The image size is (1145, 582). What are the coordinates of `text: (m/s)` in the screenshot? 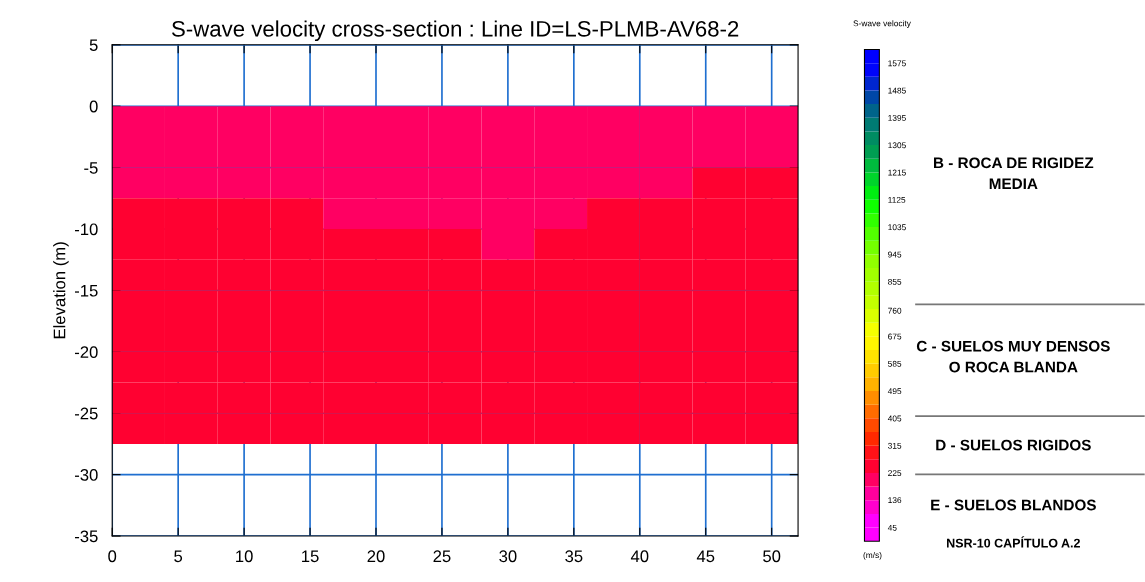 It's located at (872, 555).